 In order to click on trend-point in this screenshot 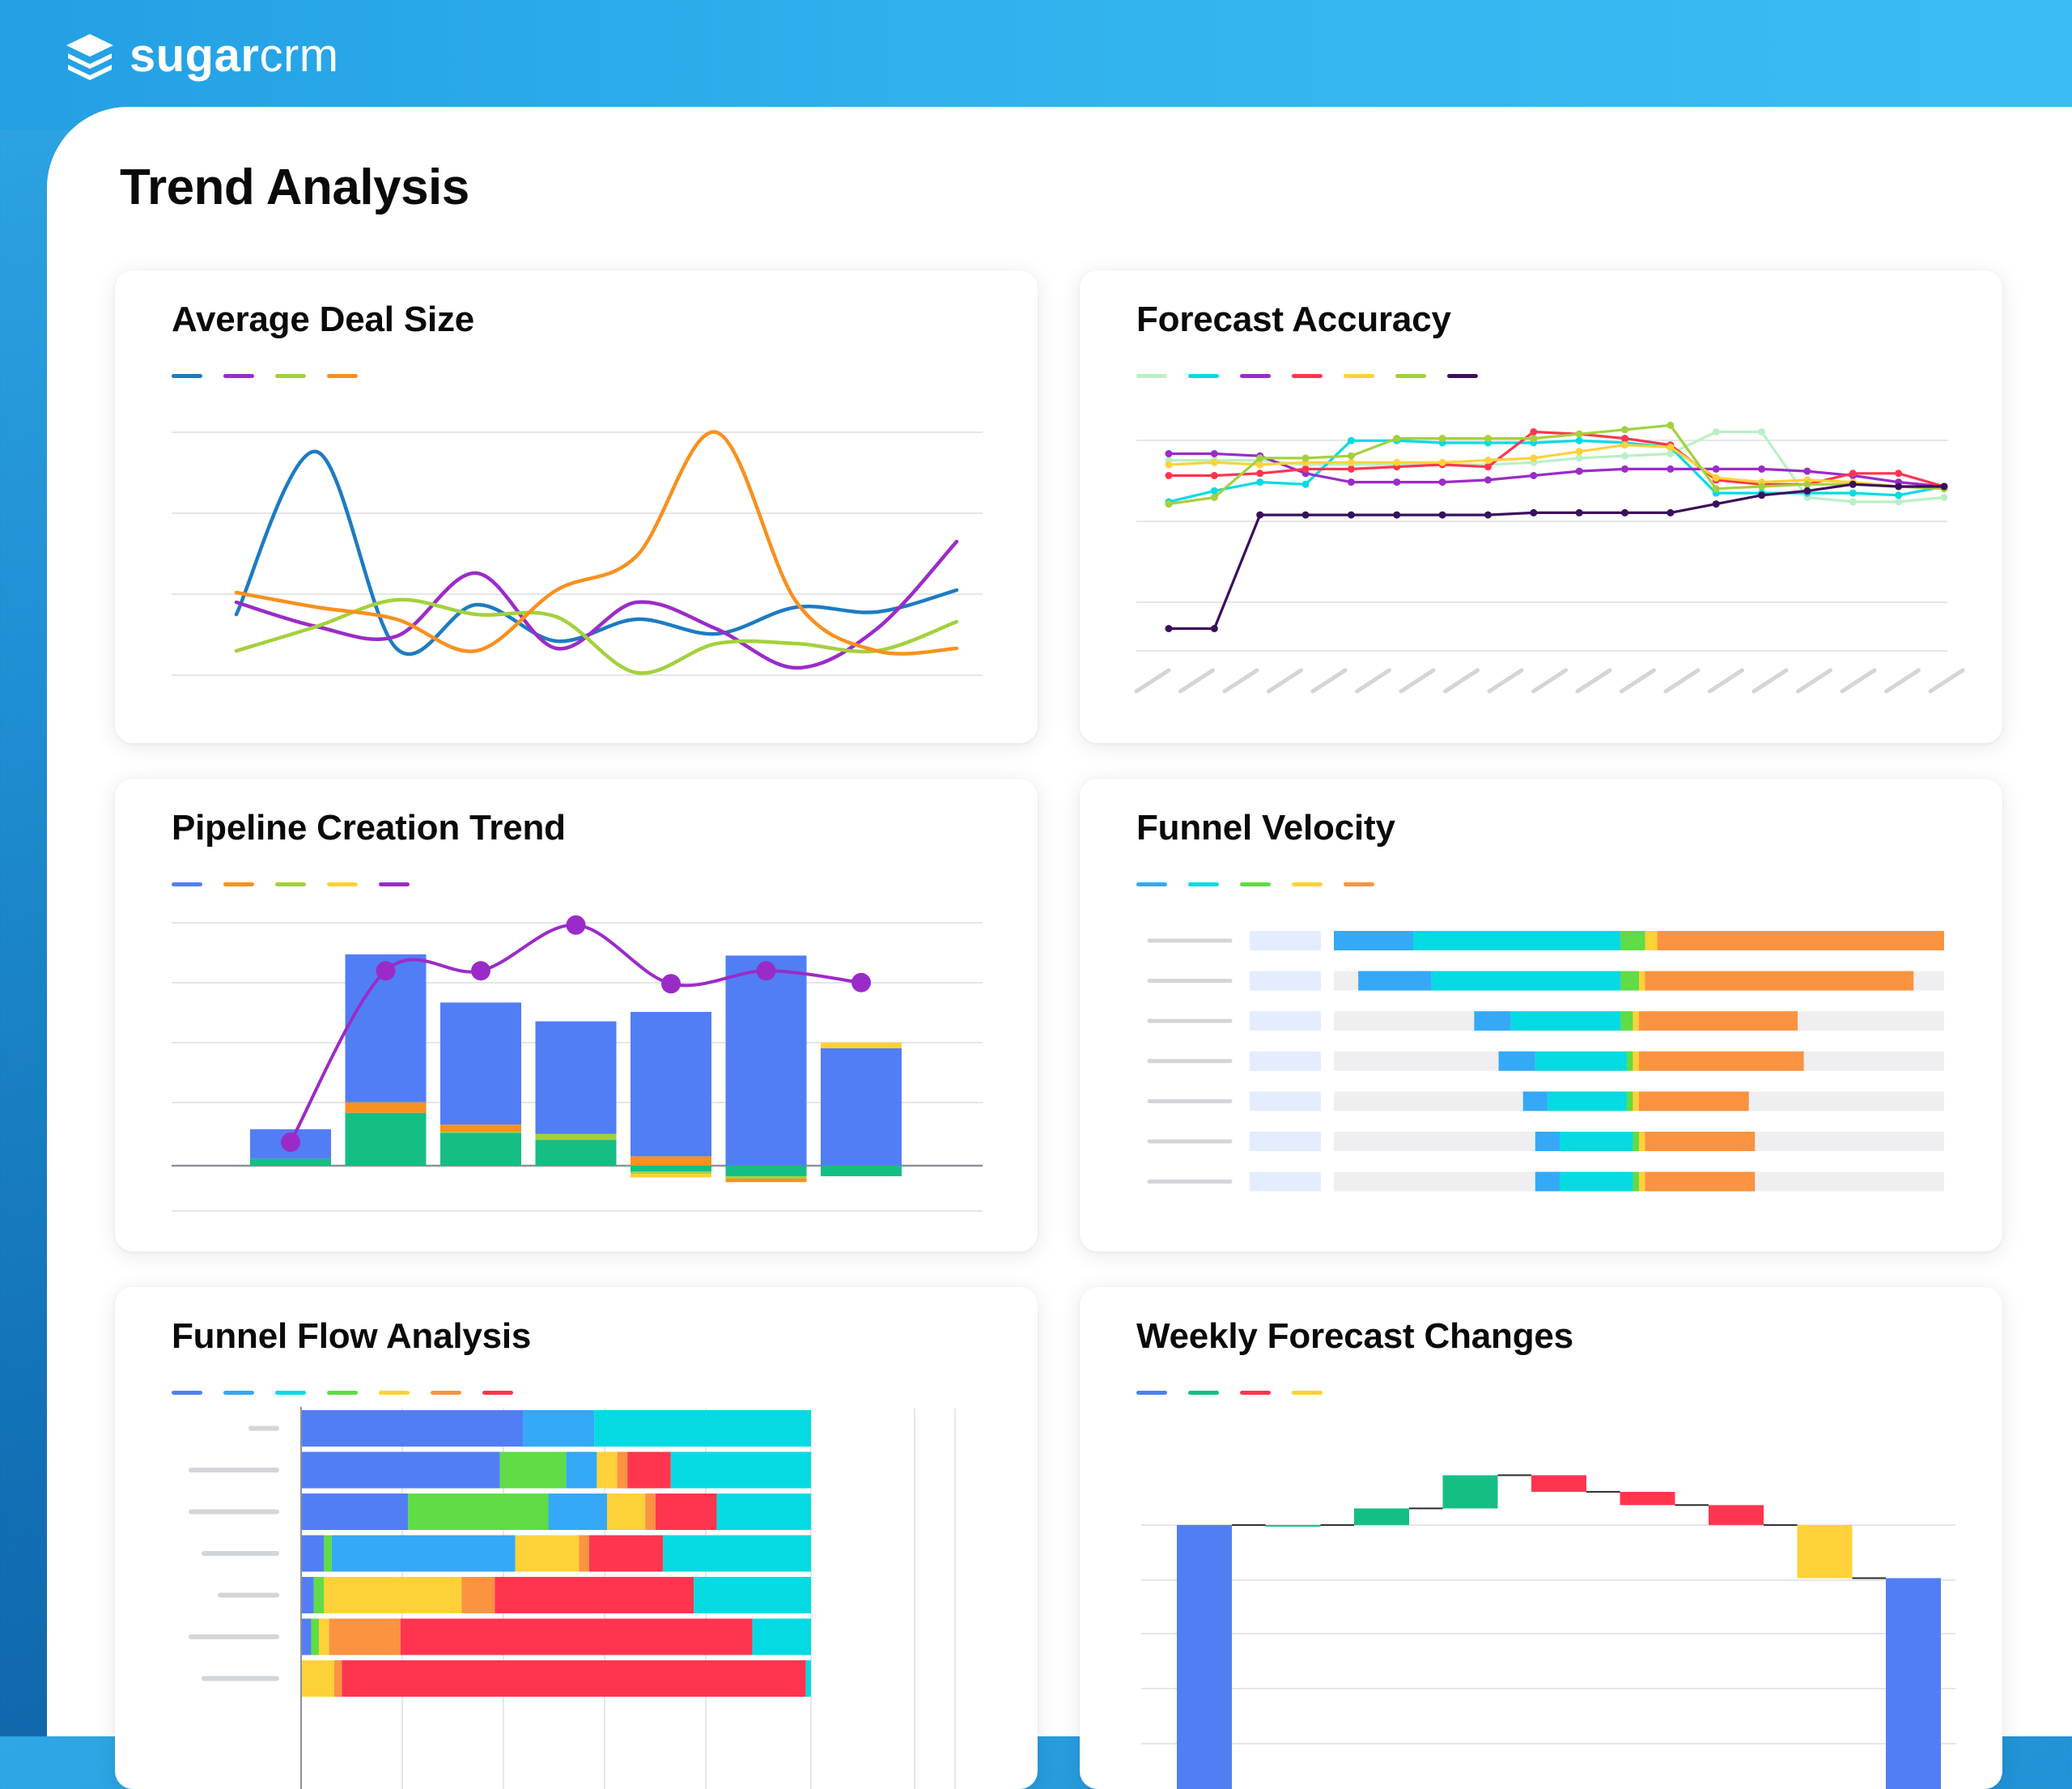, I will do `click(671, 983)`.